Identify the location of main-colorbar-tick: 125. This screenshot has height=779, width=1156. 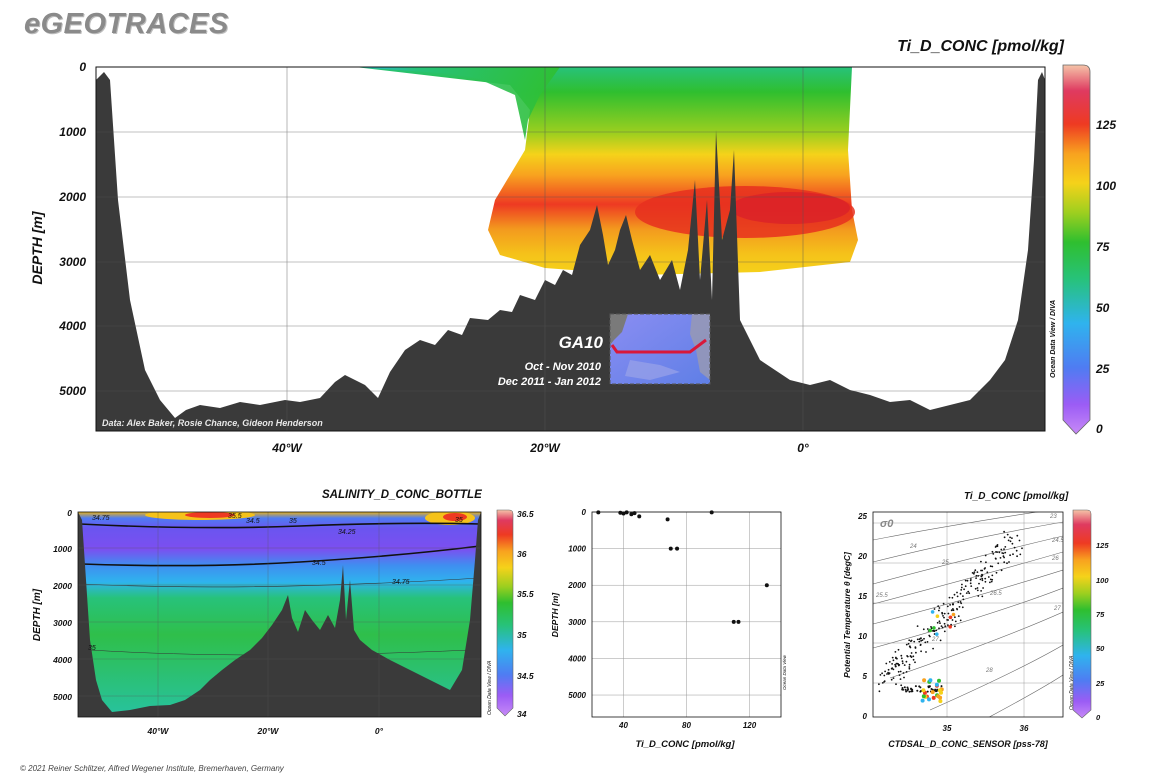
(1106, 125).